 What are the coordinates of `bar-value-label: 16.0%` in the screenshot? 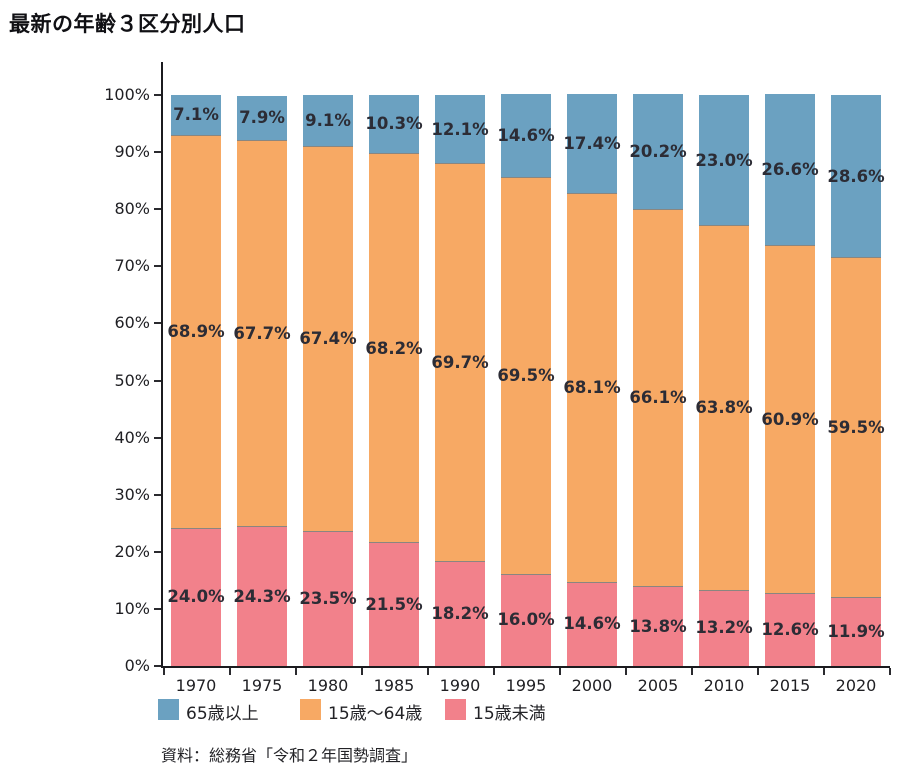 It's located at (526, 620).